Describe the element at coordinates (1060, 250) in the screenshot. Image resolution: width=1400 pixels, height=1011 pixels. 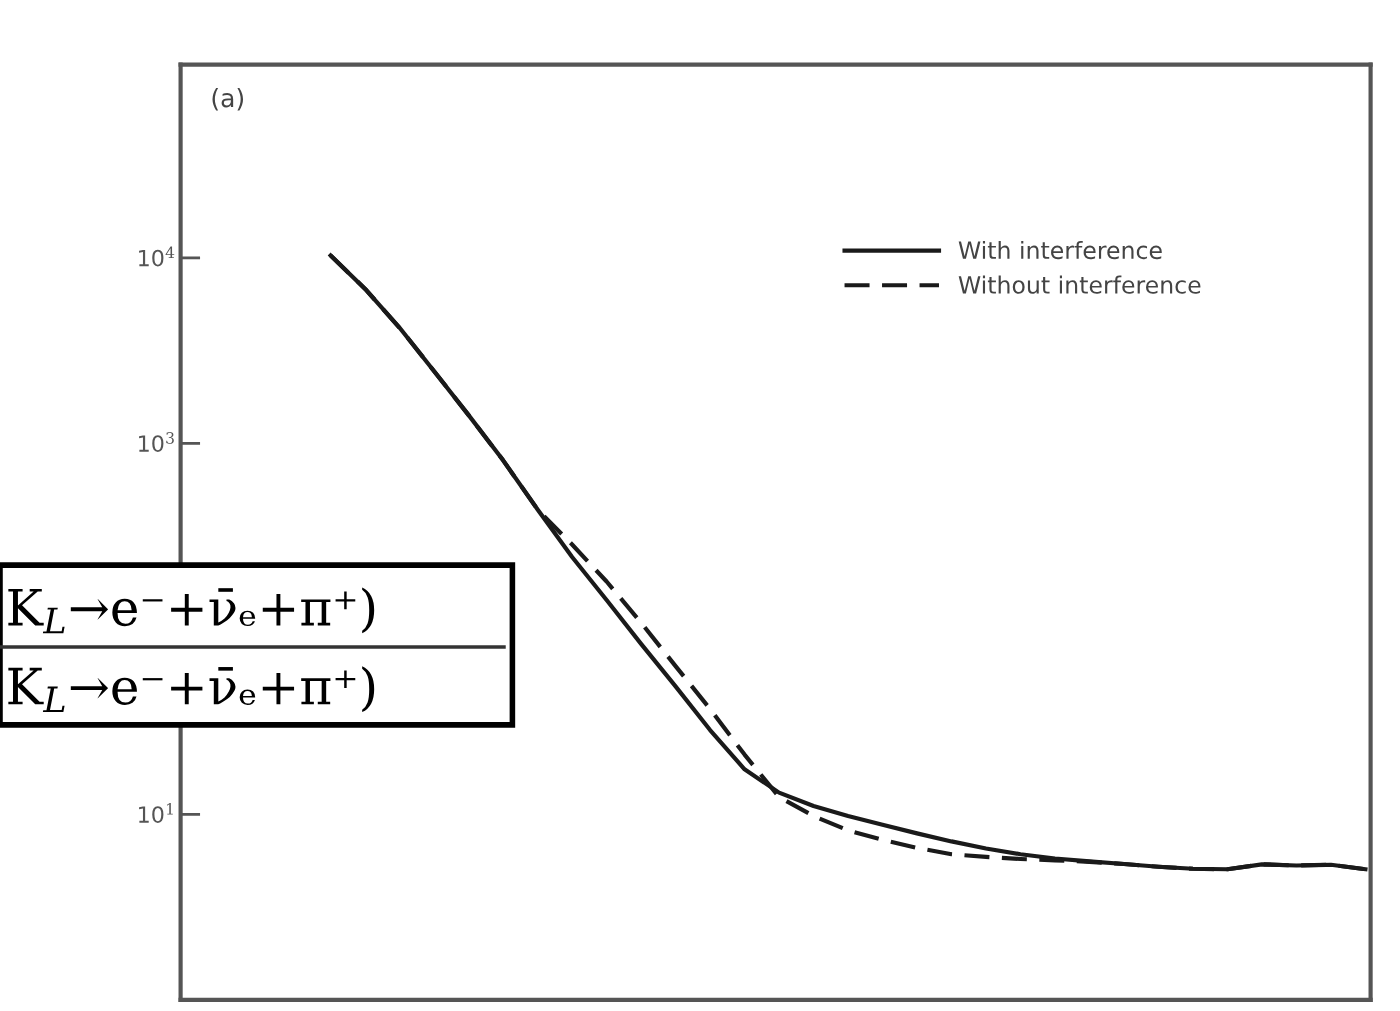
I see `legend-label: With interference` at that location.